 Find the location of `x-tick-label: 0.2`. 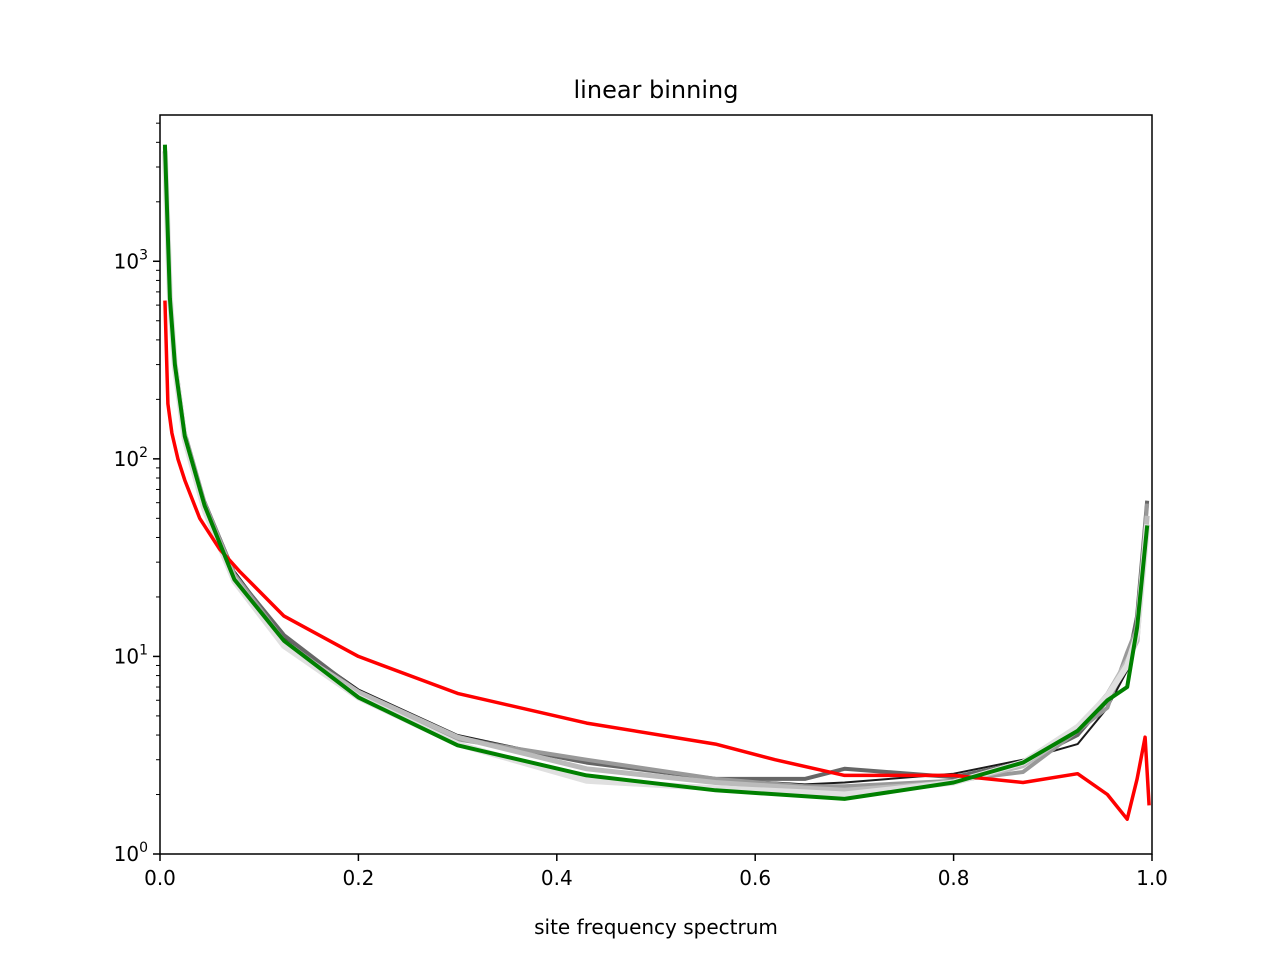

x-tick-label: 0.2 is located at coordinates (358, 878).